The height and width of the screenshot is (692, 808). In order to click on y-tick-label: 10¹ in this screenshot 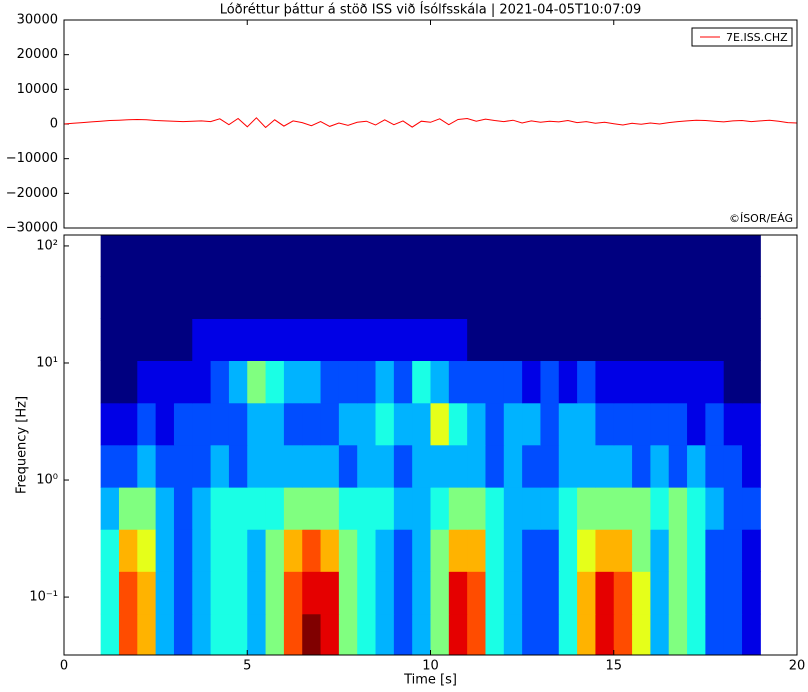, I will do `click(47, 362)`.